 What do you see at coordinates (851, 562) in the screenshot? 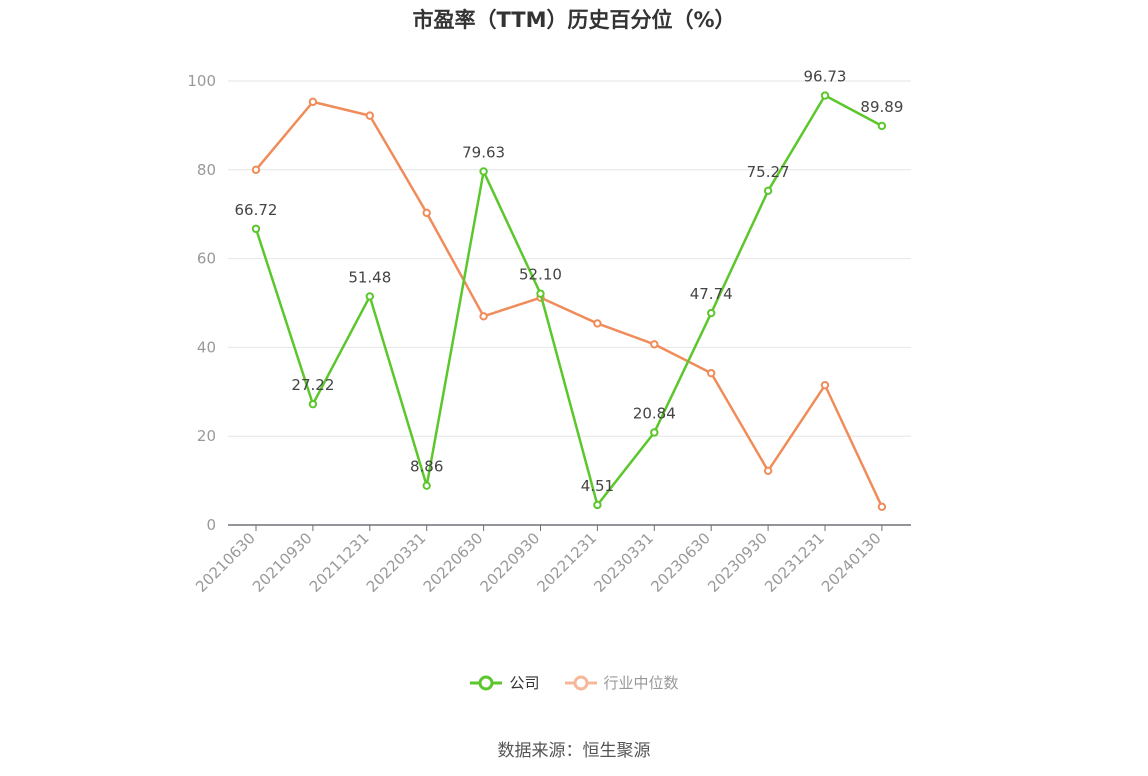
I see `x-tick-label: 20240130` at bounding box center [851, 562].